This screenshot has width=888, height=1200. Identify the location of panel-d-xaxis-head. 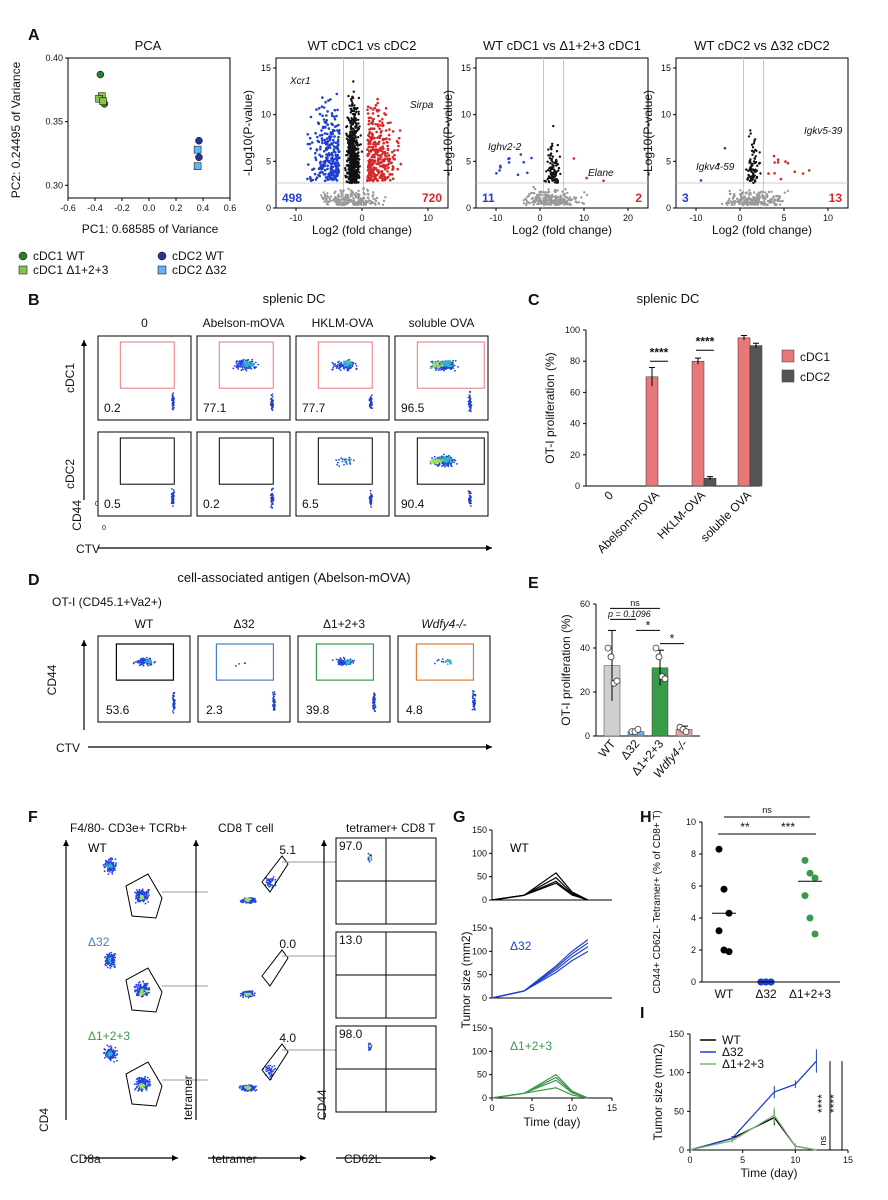
(489, 747).